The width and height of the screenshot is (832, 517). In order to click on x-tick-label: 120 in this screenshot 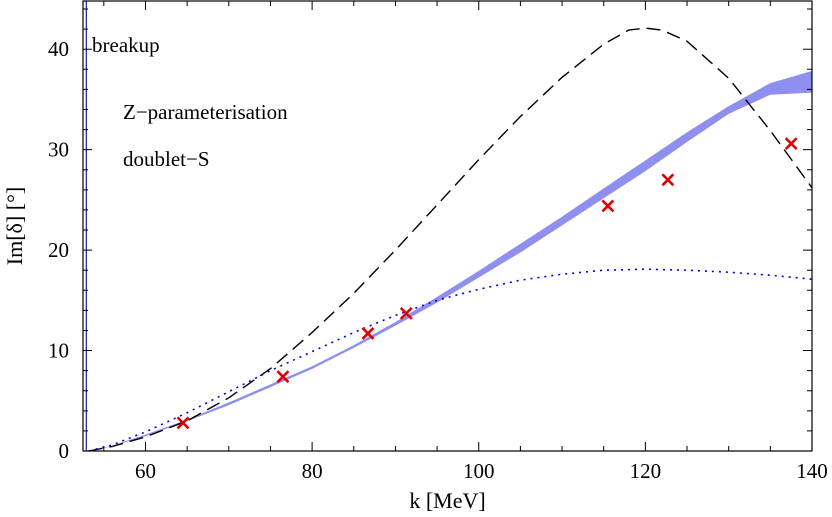, I will do `click(646, 471)`.